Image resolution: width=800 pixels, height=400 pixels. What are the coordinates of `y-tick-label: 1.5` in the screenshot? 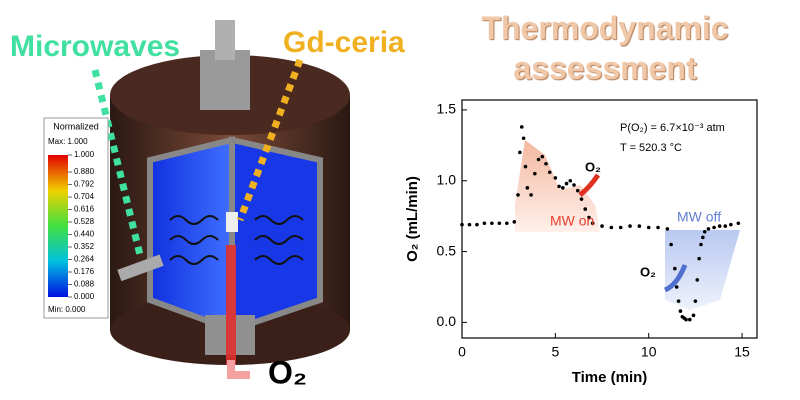 It's located at (447, 109).